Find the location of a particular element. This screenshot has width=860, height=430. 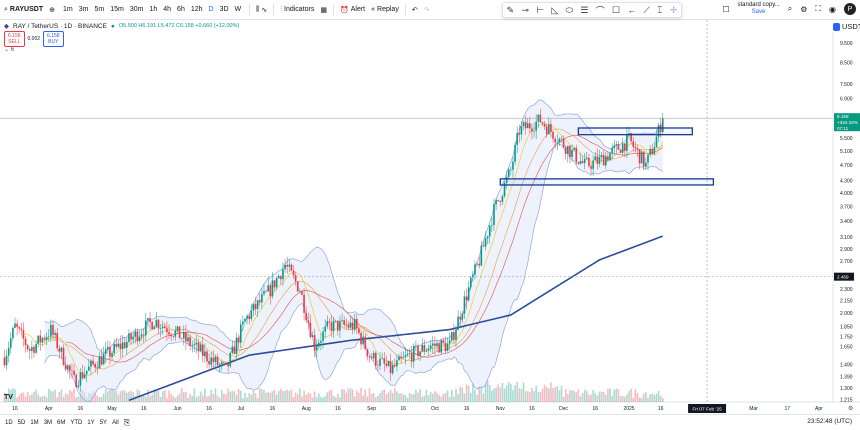

interval-W: W is located at coordinates (238, 9).